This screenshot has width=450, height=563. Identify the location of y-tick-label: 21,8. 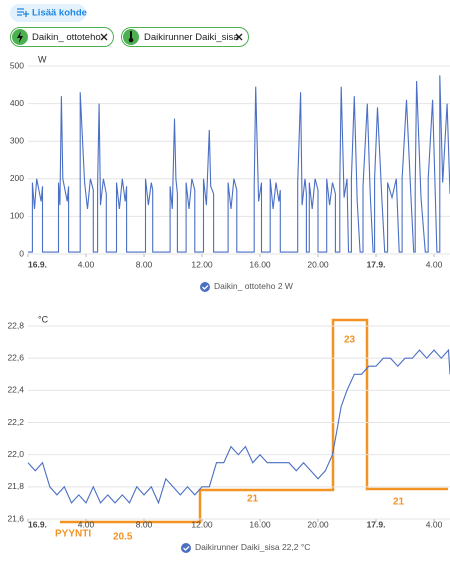
(15, 486).